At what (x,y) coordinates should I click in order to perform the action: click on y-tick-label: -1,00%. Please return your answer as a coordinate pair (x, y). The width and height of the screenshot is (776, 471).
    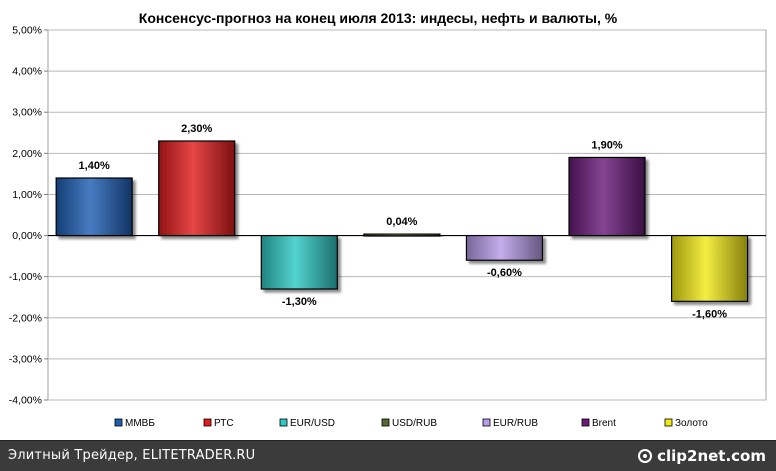
    Looking at the image, I should click on (25, 277).